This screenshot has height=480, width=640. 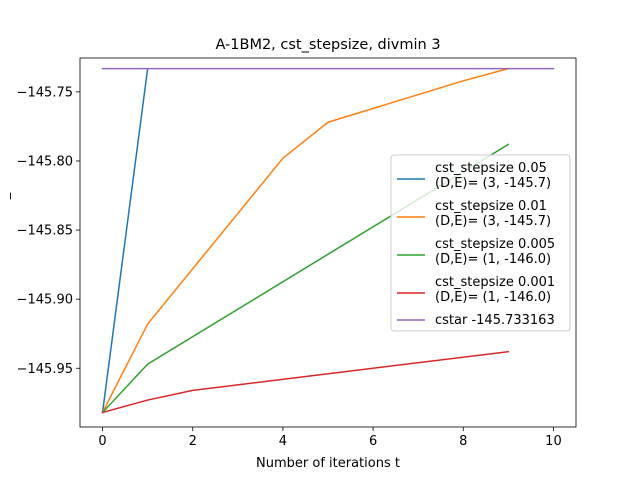 What do you see at coordinates (6, 196) in the screenshot?
I see `y-axis-label: _` at bounding box center [6, 196].